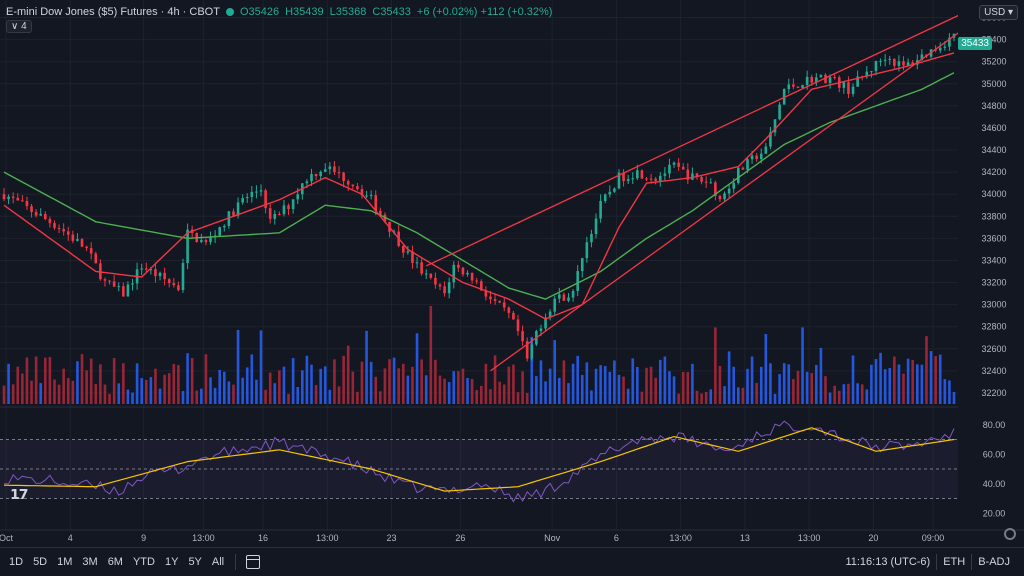 This screenshot has width=1024, height=576. I want to click on settings-gear-icon, so click(1010, 534).